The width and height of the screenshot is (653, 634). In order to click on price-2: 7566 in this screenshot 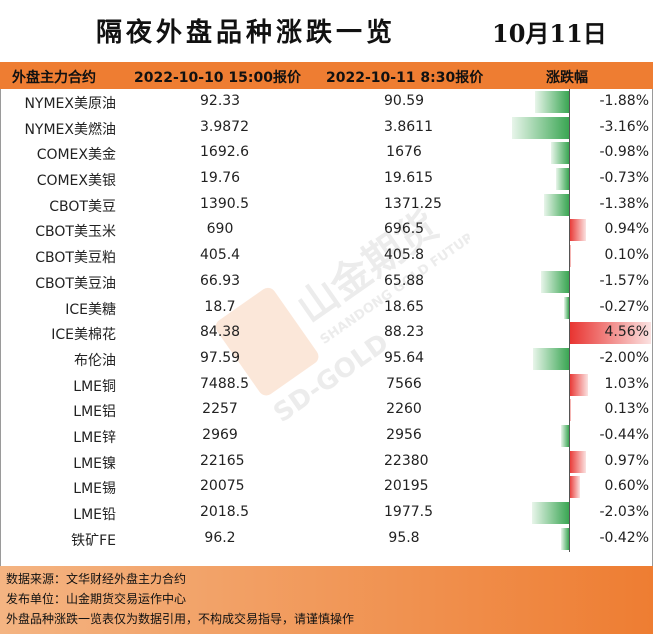, I will do `click(404, 383)`.